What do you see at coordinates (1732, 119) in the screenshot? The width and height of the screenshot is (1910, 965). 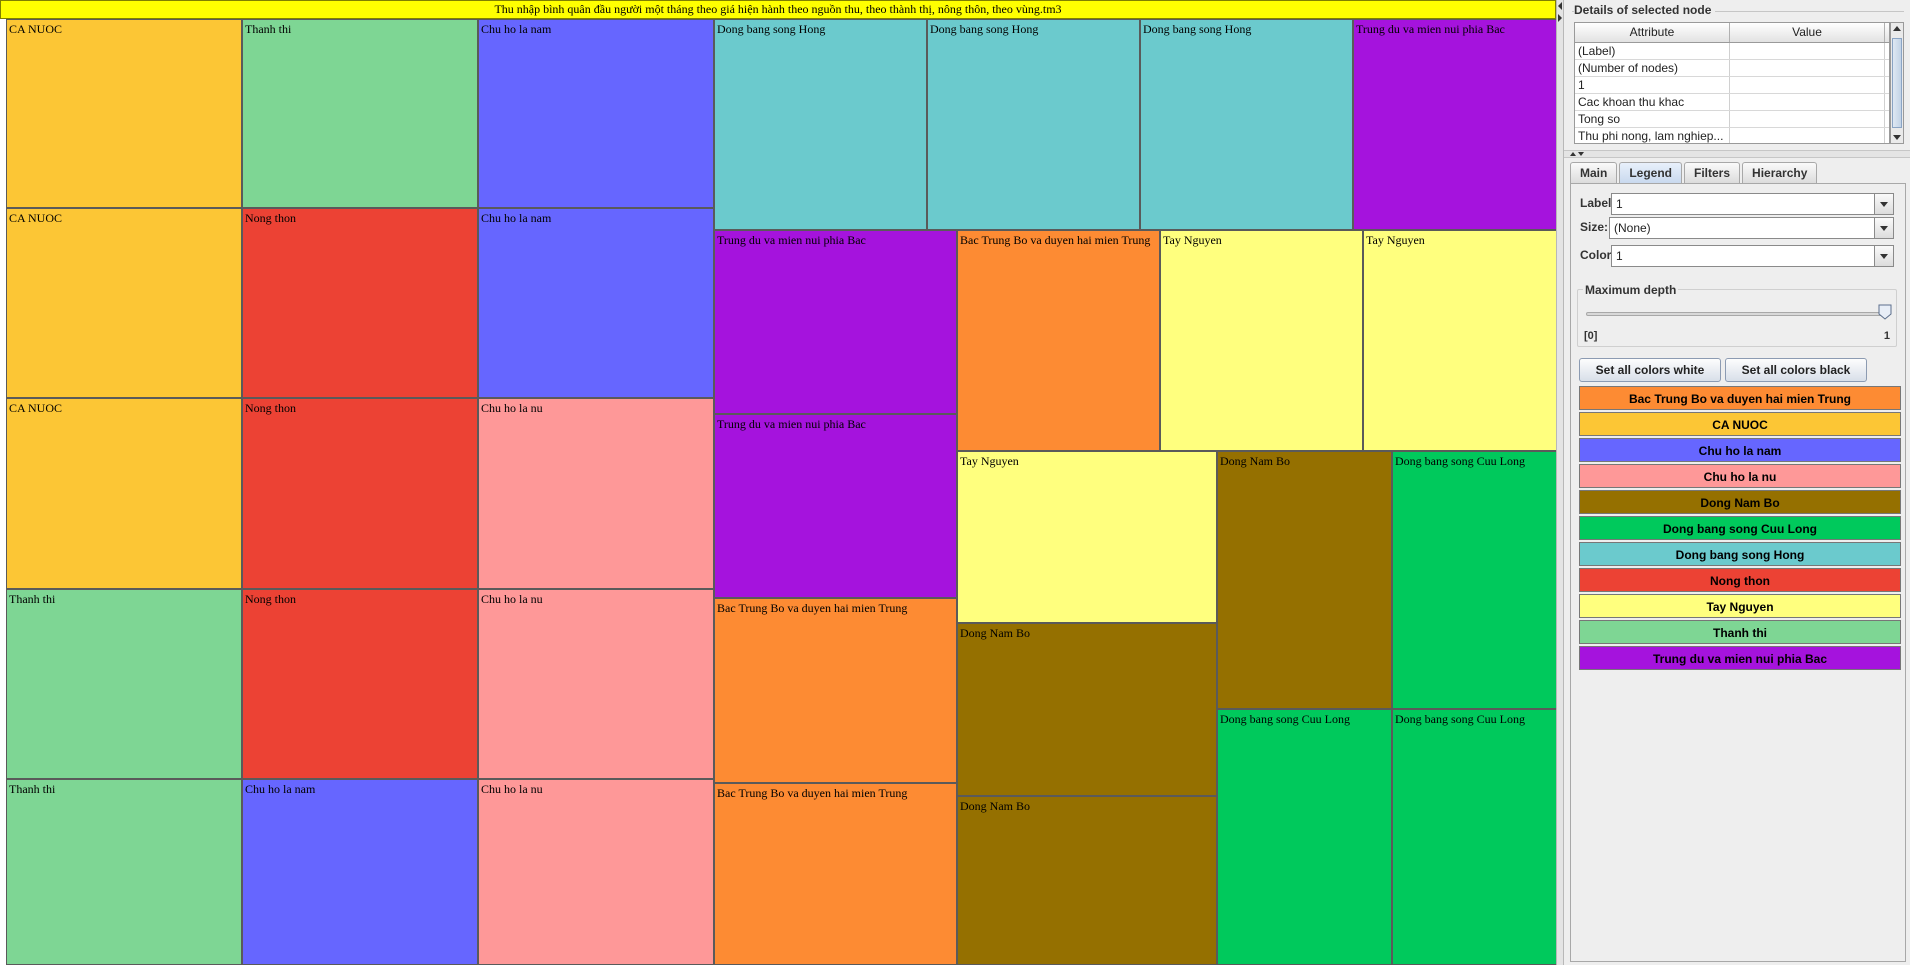 I see `table-row: Tong so` at bounding box center [1732, 119].